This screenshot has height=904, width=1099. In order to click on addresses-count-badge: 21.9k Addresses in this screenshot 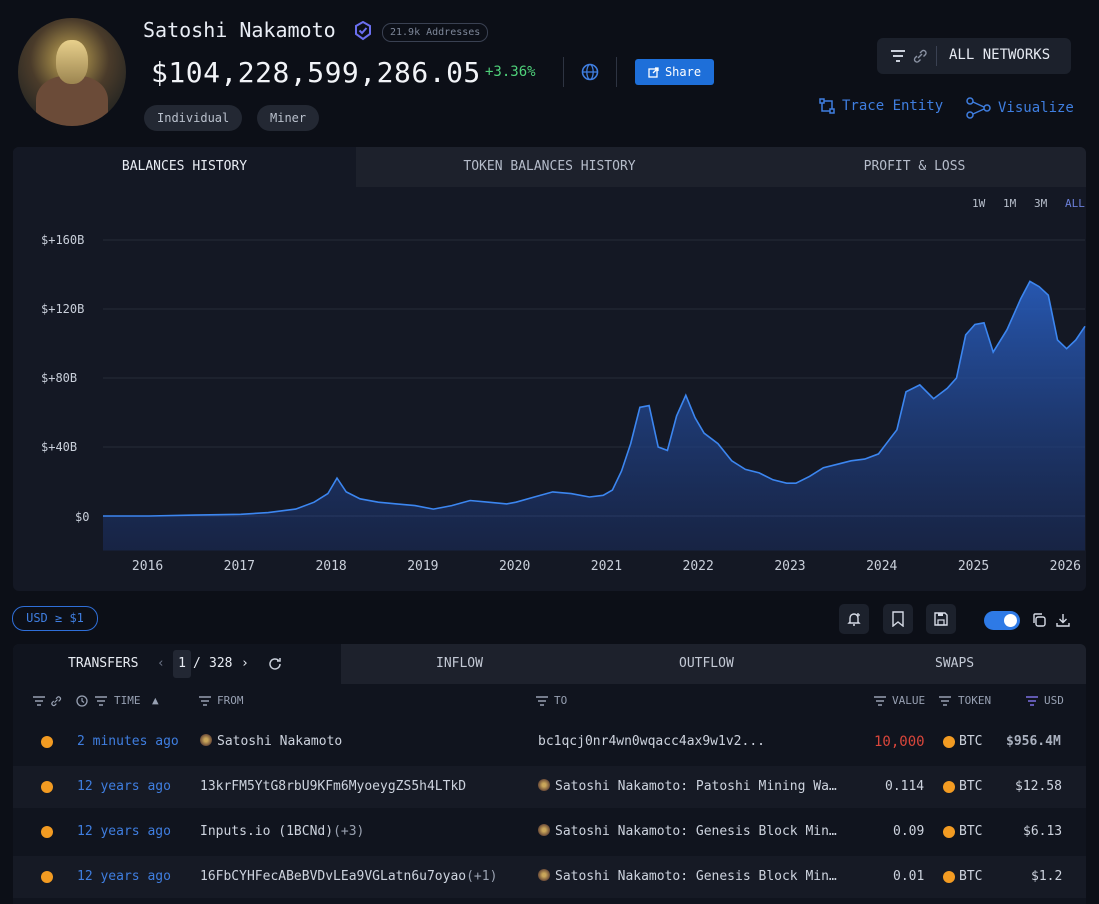, I will do `click(435, 32)`.